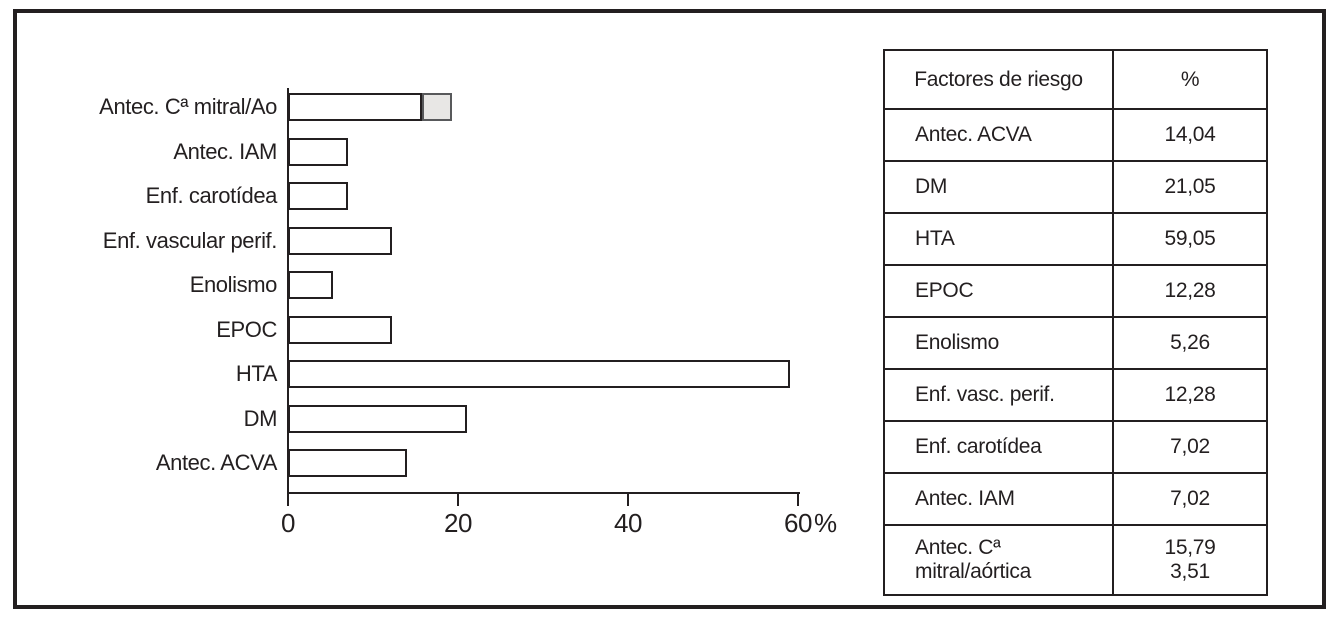 This screenshot has width=1337, height=624. I want to click on pct-cell: 14,04, so click(1190, 135).